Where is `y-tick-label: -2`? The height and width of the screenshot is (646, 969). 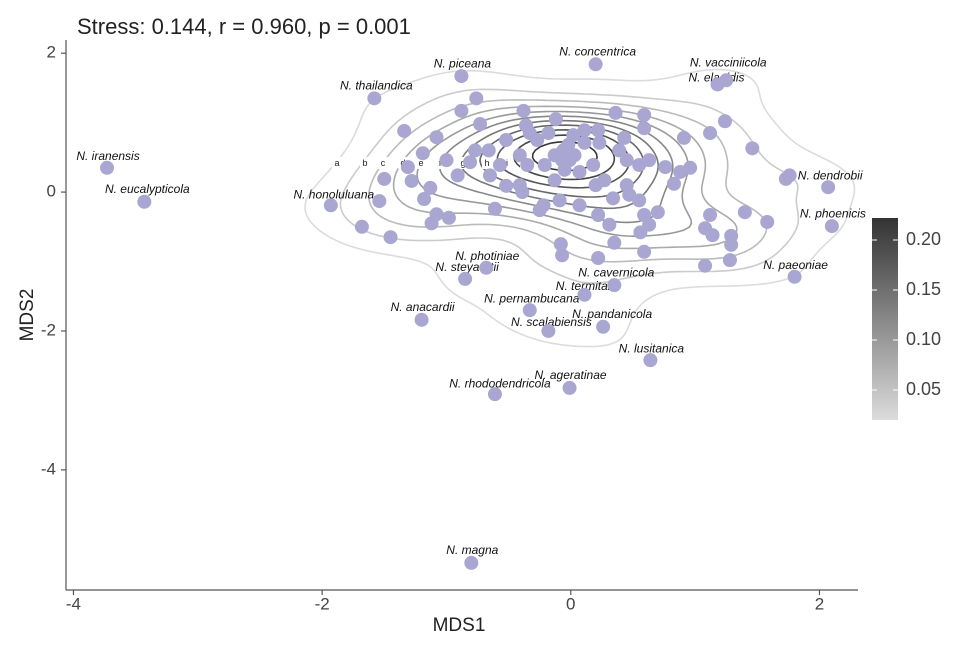 y-tick-label: -2 is located at coordinates (48, 329).